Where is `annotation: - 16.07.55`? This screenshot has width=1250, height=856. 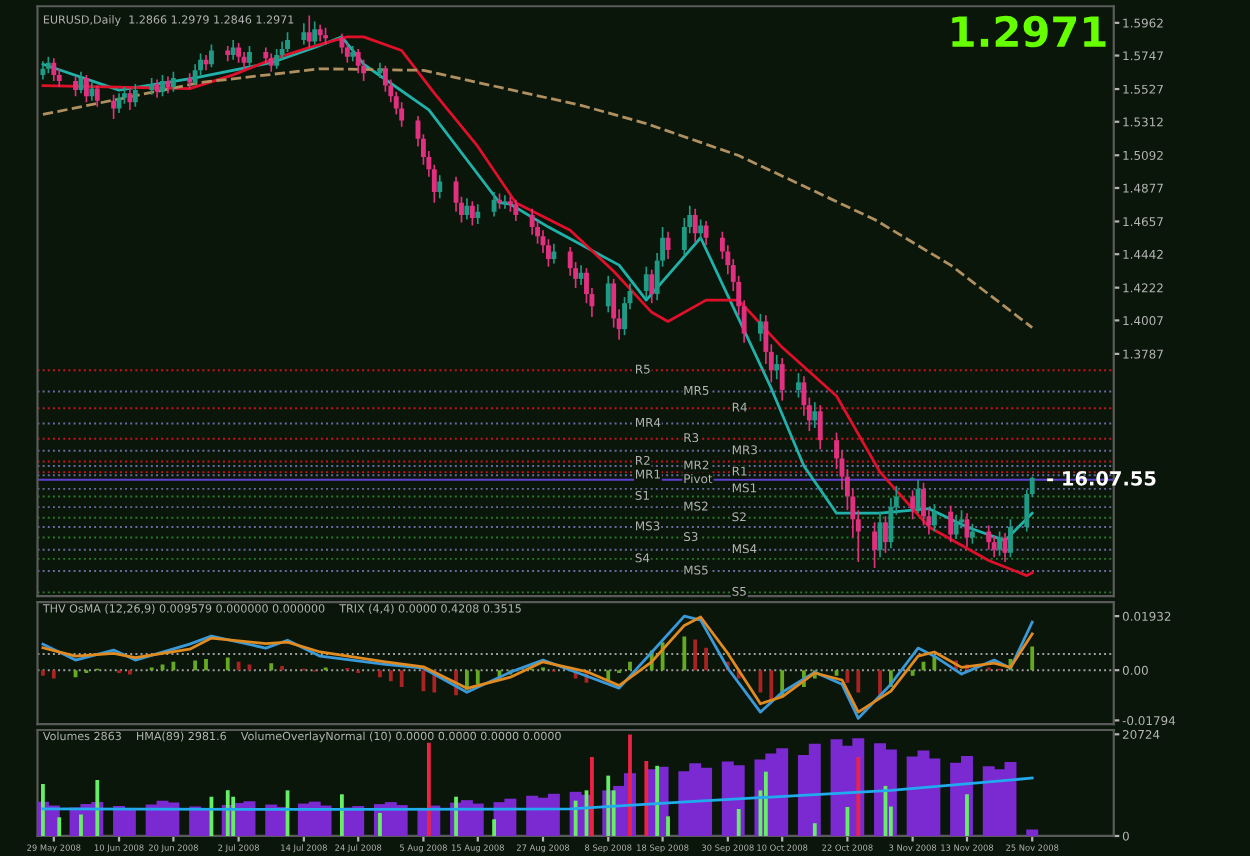
annotation: - 16.07.55 is located at coordinates (1101, 478).